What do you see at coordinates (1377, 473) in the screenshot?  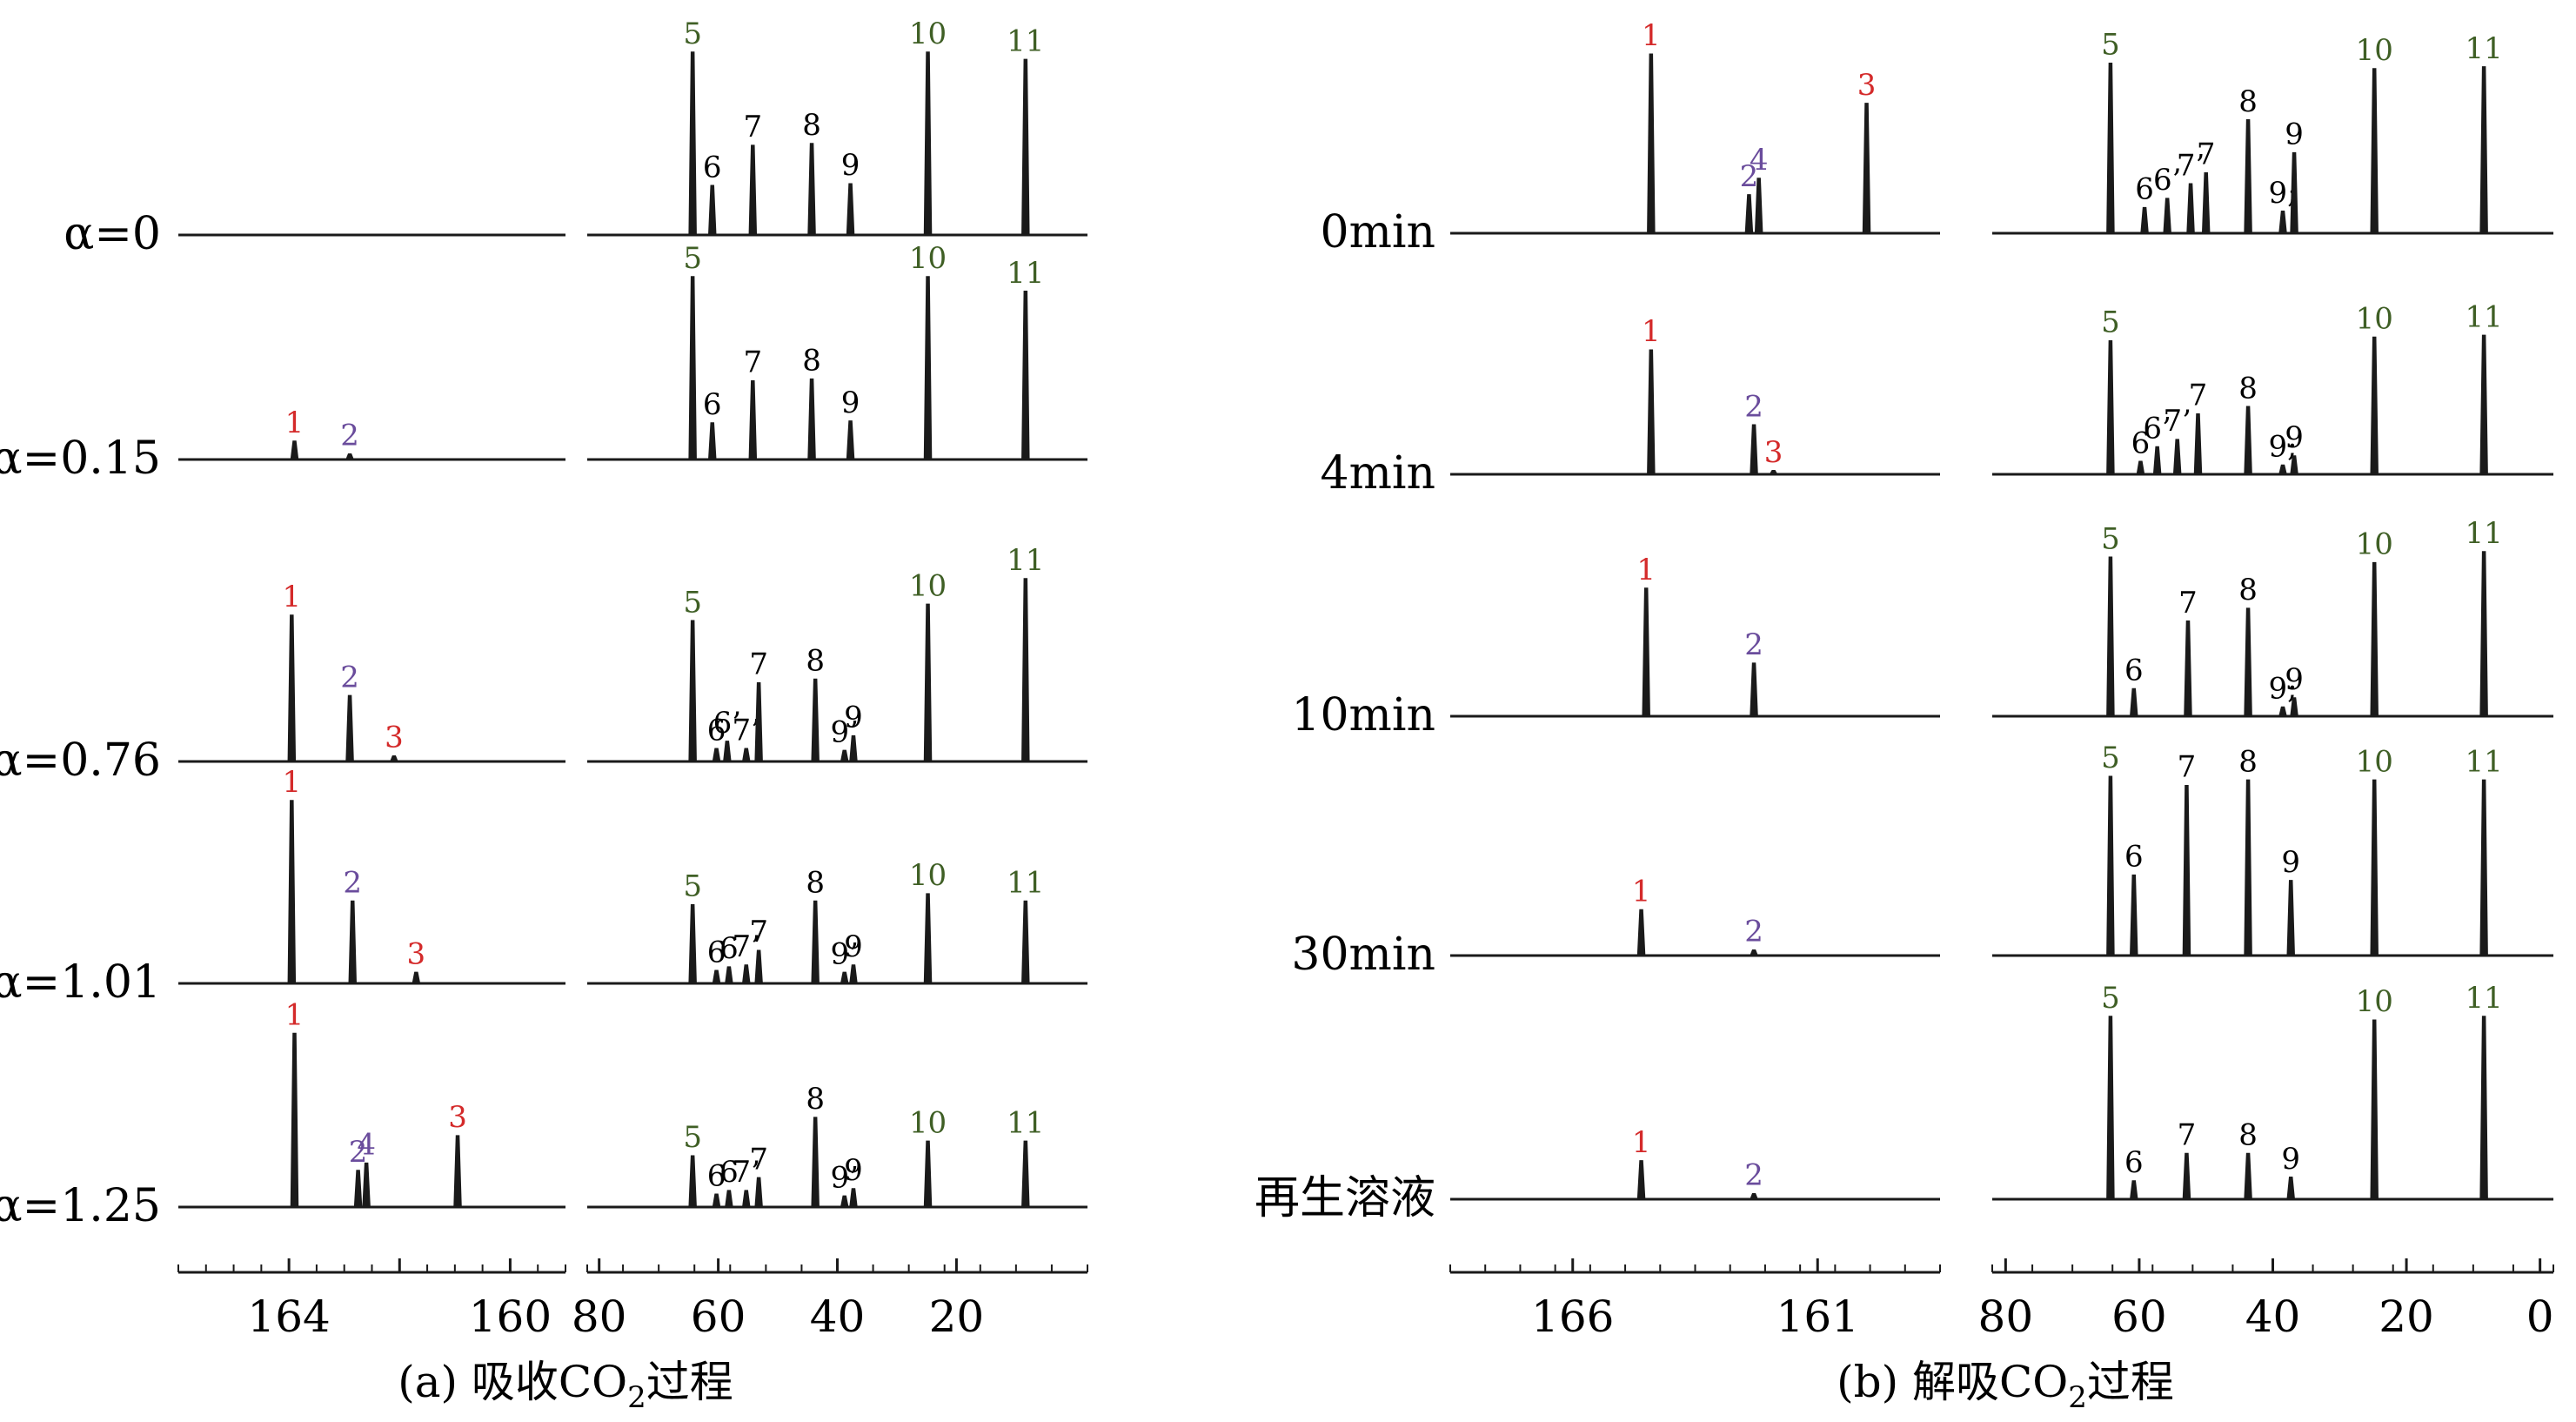 I see `trace-label: 4min` at bounding box center [1377, 473].